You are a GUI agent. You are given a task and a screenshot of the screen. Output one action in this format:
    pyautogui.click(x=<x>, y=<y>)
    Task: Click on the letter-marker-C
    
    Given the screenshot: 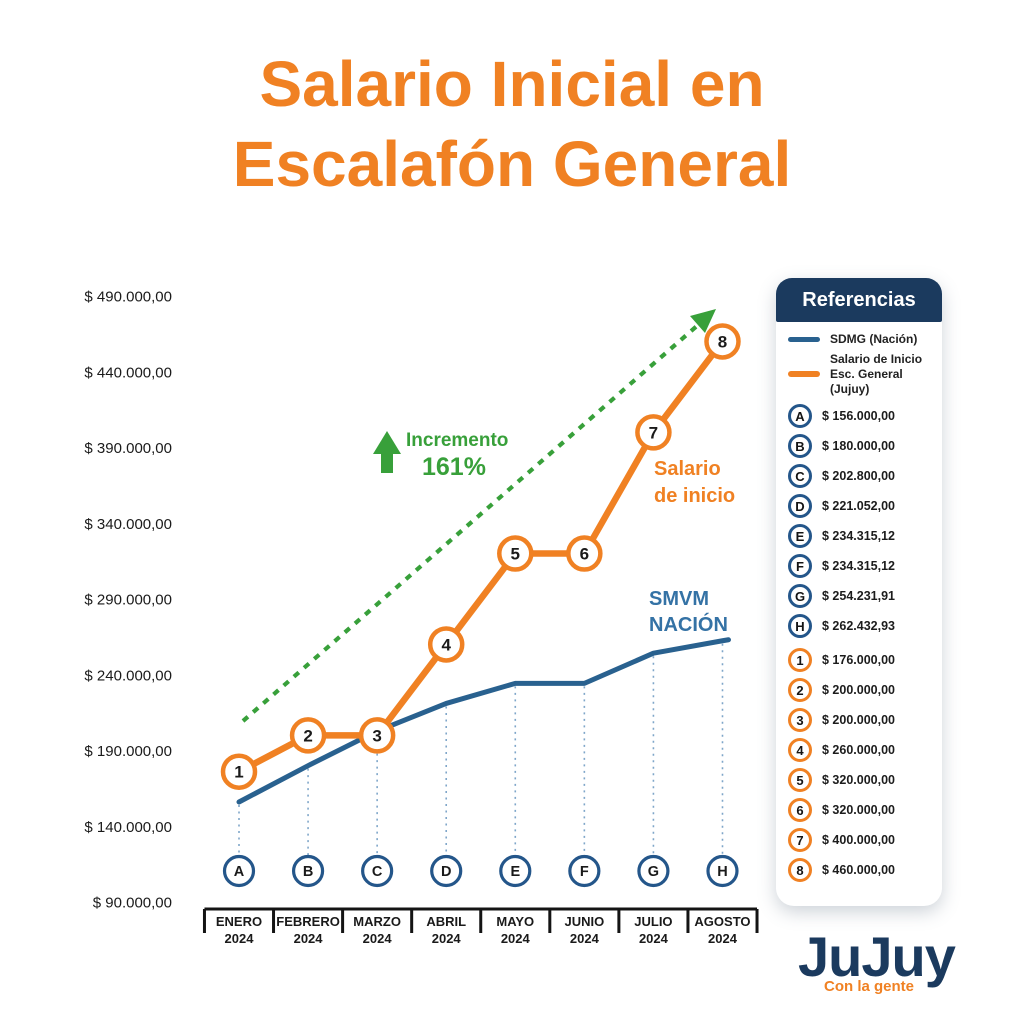 What is the action you would take?
    pyautogui.click(x=377, y=871)
    